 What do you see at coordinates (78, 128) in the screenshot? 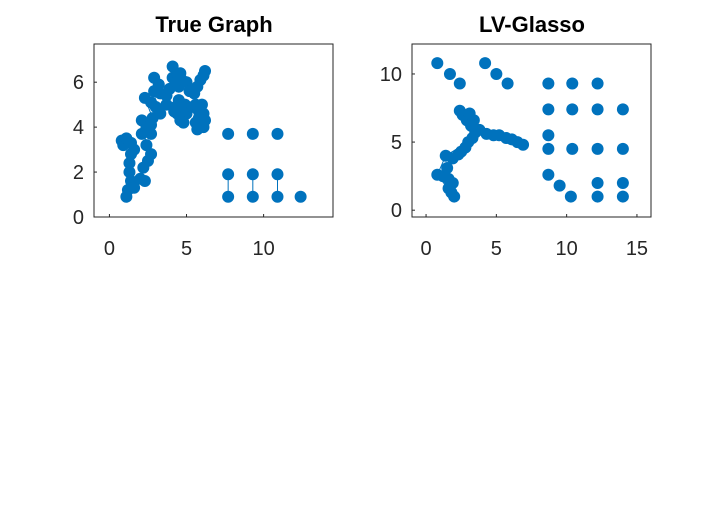
I see `y-tick-label: 4` at bounding box center [78, 128].